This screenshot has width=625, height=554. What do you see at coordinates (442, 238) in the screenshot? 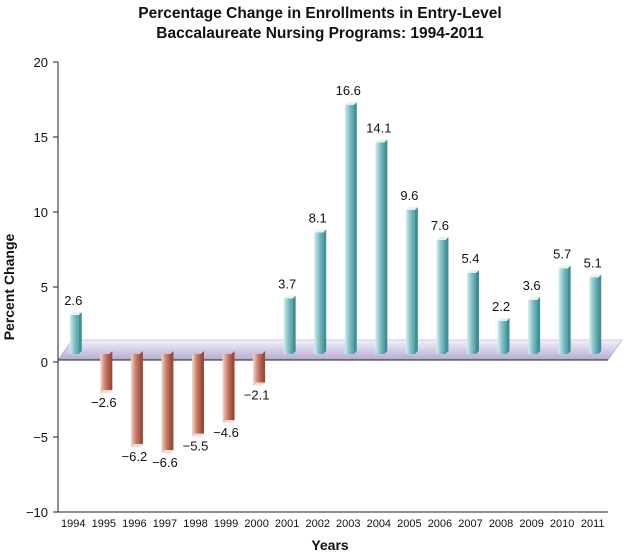
I see `bar-cap-2006` at bounding box center [442, 238].